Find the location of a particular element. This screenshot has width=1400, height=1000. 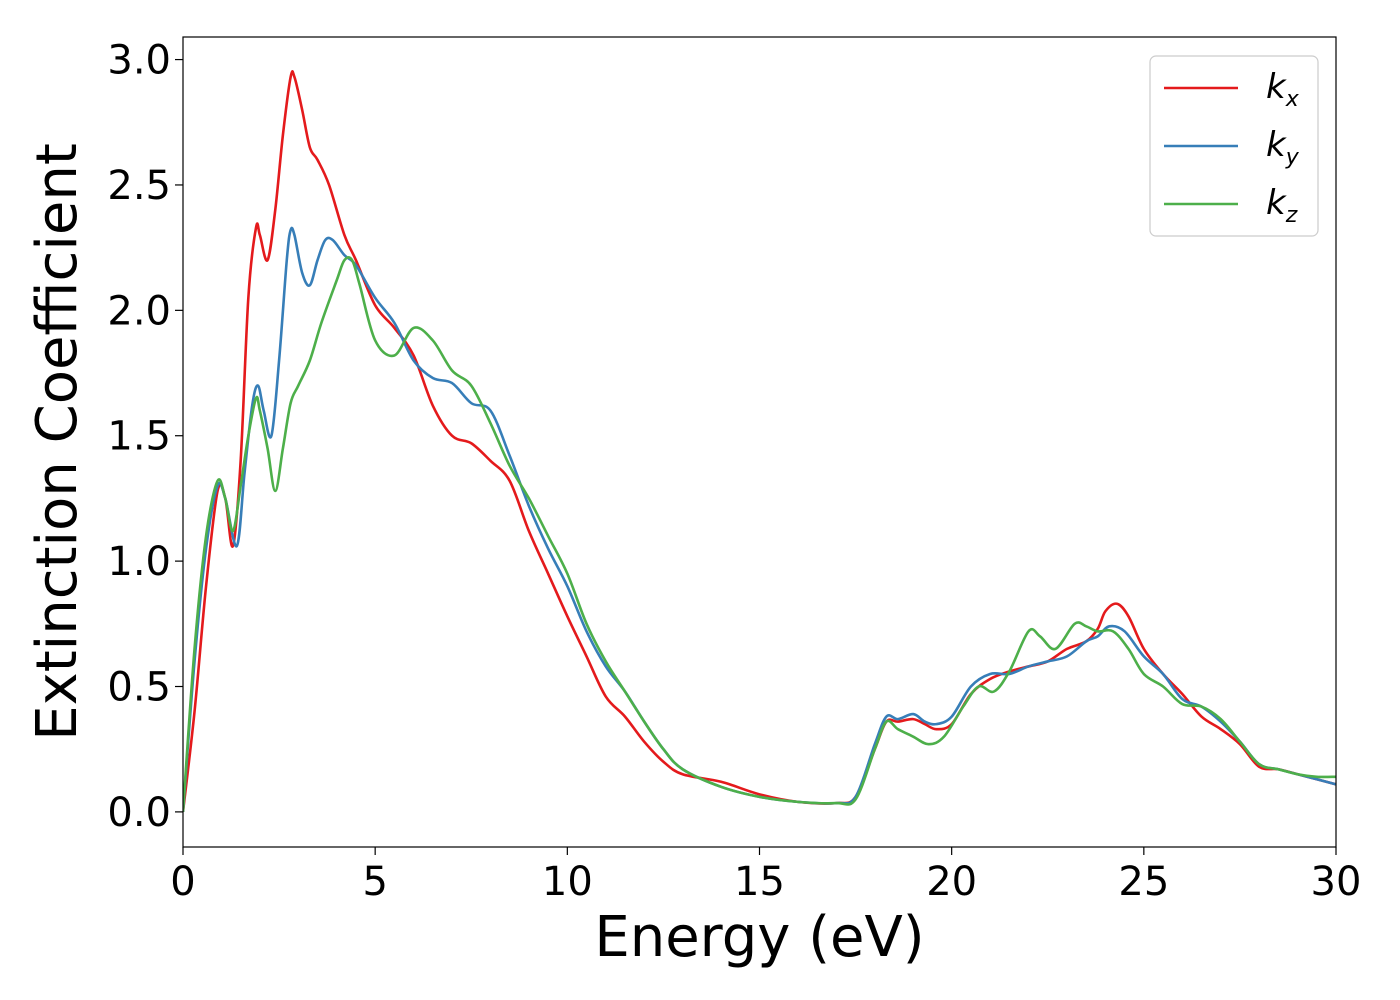

y-tick-label: 2.0 is located at coordinates (139, 311).